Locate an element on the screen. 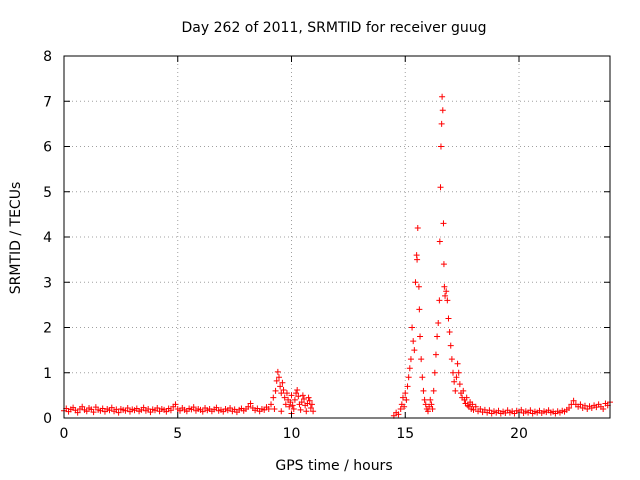  y-tick-label: 1 is located at coordinates (47, 374).